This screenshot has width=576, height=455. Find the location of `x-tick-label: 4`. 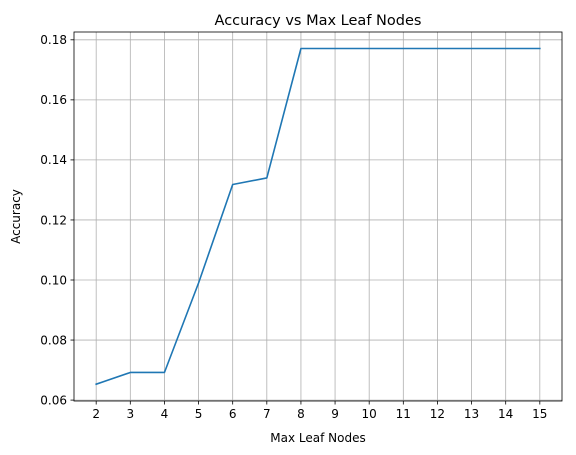

x-tick-label: 4 is located at coordinates (165, 414).